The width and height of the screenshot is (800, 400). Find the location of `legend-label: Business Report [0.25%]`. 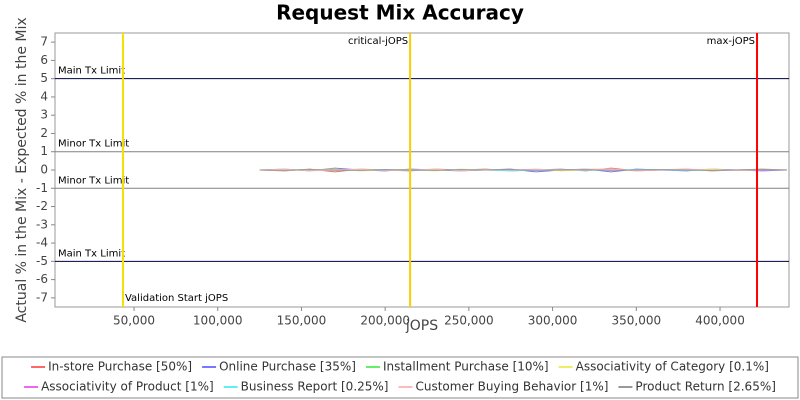

legend-label: Business Report [0.25%] is located at coordinates (315, 387).